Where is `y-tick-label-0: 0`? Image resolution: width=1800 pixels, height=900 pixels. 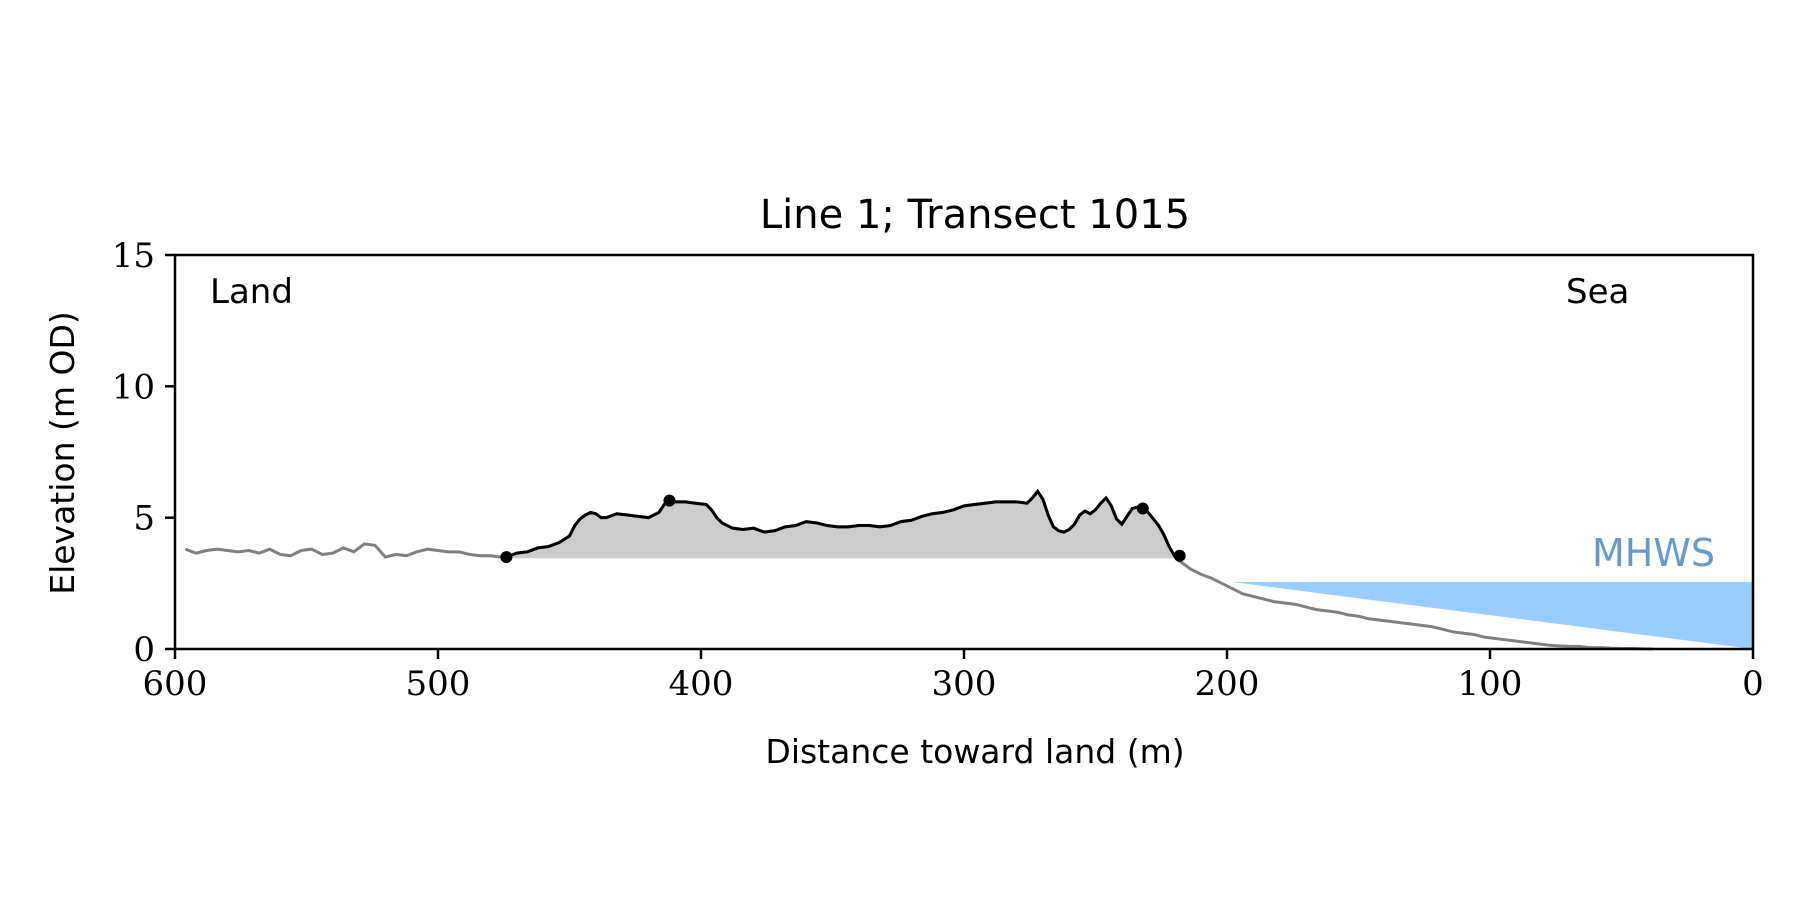 y-tick-label-0: 0 is located at coordinates (144, 650).